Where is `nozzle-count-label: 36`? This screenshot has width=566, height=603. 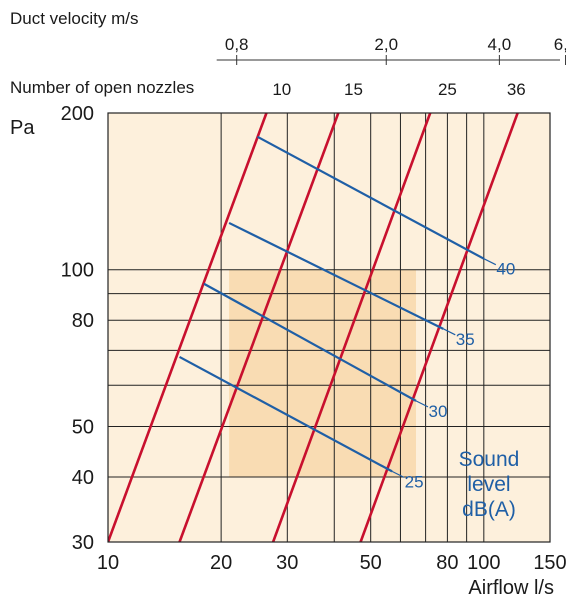
nozzle-count-label: 36 is located at coordinates (516, 89).